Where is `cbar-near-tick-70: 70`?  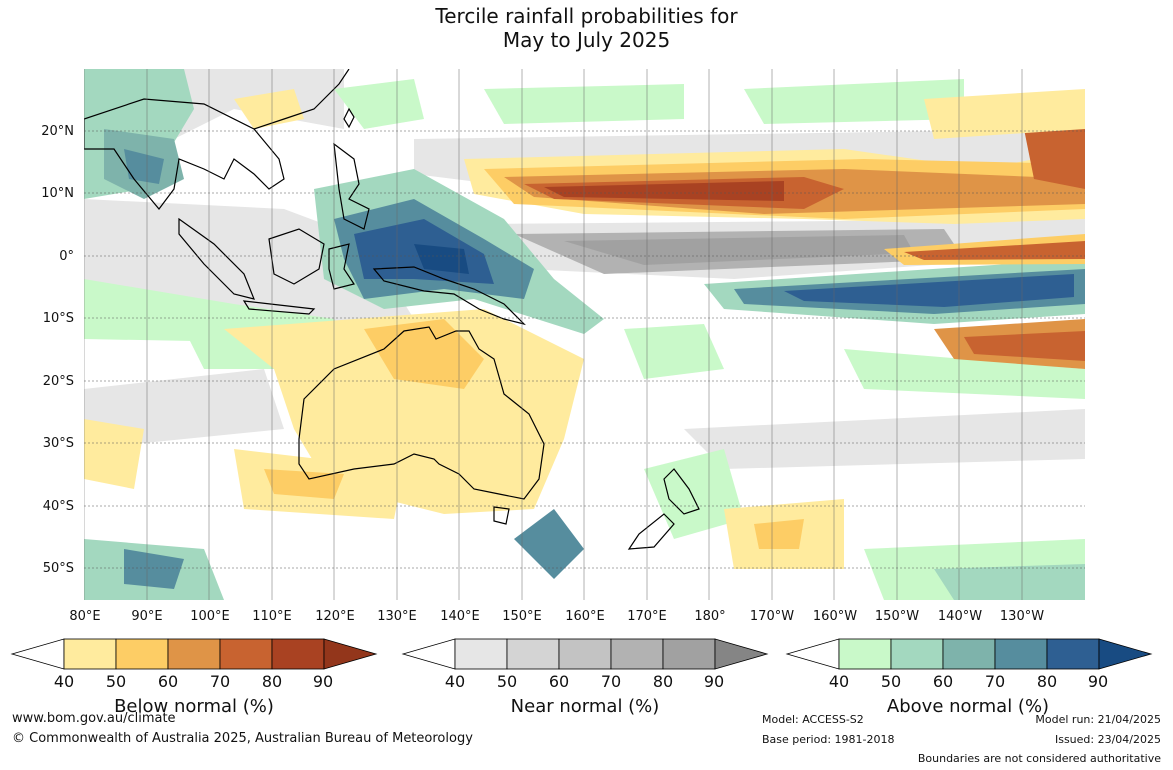
cbar-near-tick-70: 70 is located at coordinates (611, 681).